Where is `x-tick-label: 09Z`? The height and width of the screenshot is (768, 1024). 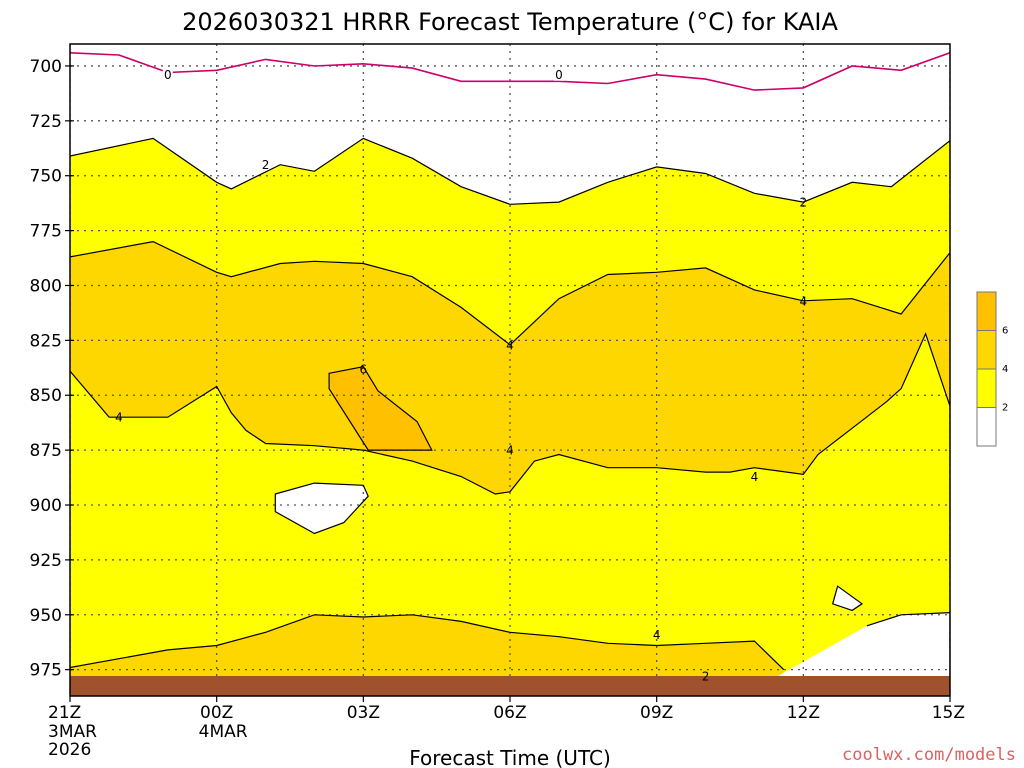
x-tick-label: 09Z is located at coordinates (656, 713).